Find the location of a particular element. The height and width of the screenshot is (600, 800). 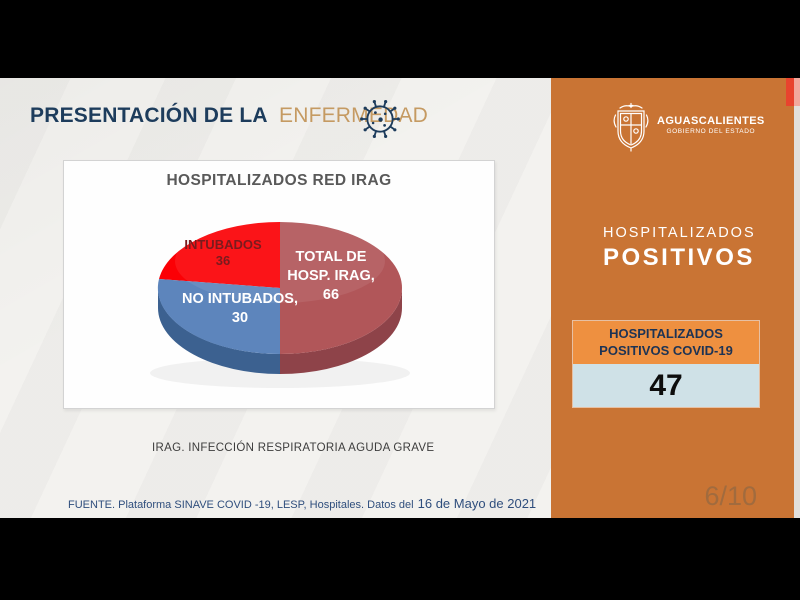

state-logo-name: AGUASCALIENTES is located at coordinates (711, 121).